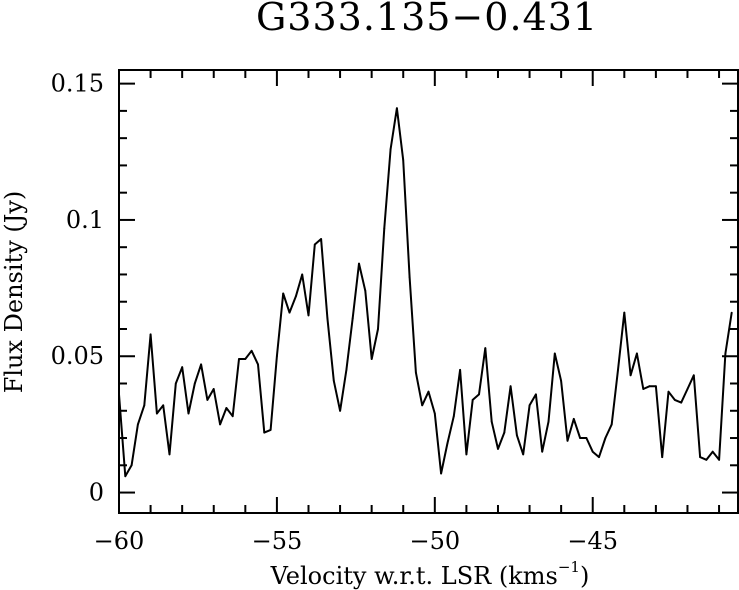 This screenshot has height=590, width=739. Describe the element at coordinates (14, 292) in the screenshot. I see `y-axis-label: Flux Density (Jy)` at that location.